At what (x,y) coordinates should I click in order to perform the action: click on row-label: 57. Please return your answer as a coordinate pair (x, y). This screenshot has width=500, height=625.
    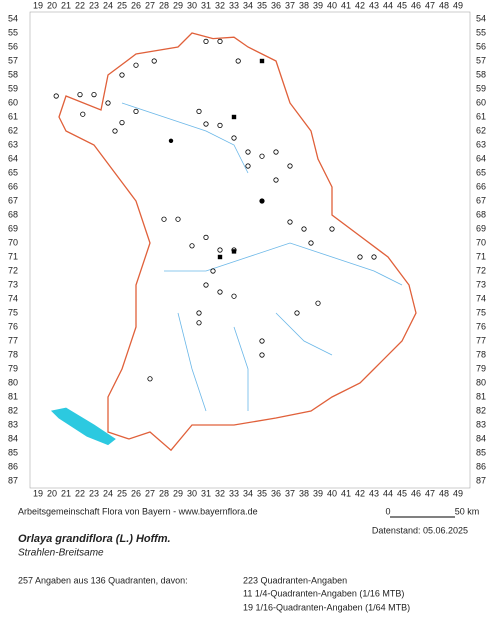
    Looking at the image, I should click on (13, 60).